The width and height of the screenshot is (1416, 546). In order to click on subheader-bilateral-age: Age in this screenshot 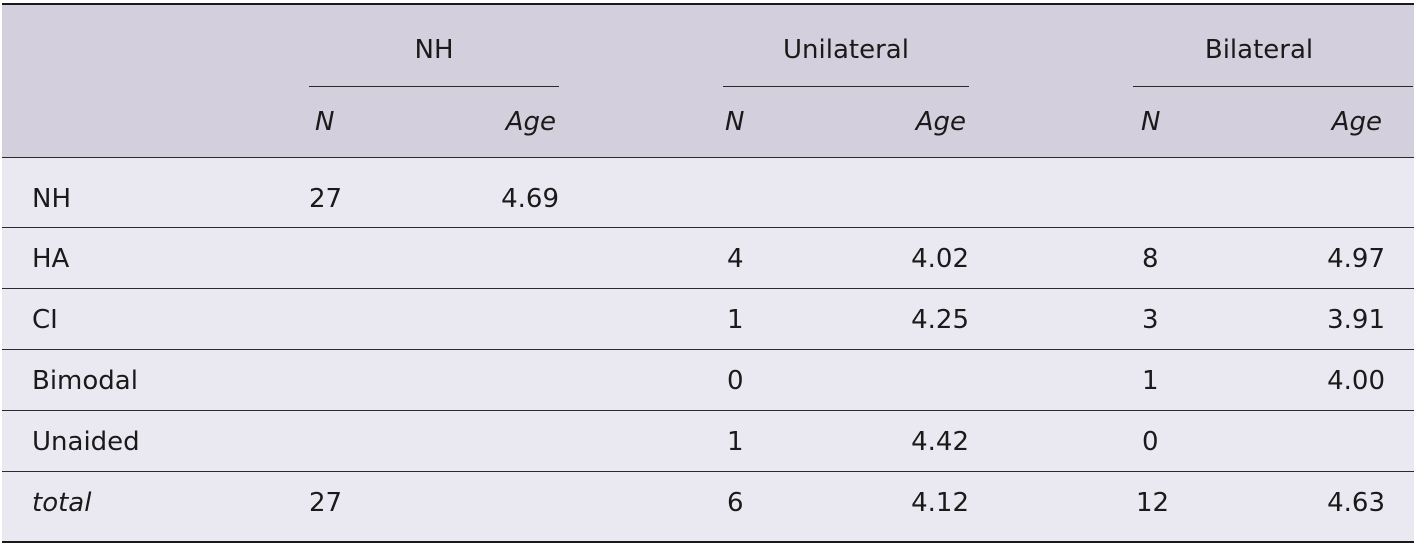, I will do `click(1356, 122)`.